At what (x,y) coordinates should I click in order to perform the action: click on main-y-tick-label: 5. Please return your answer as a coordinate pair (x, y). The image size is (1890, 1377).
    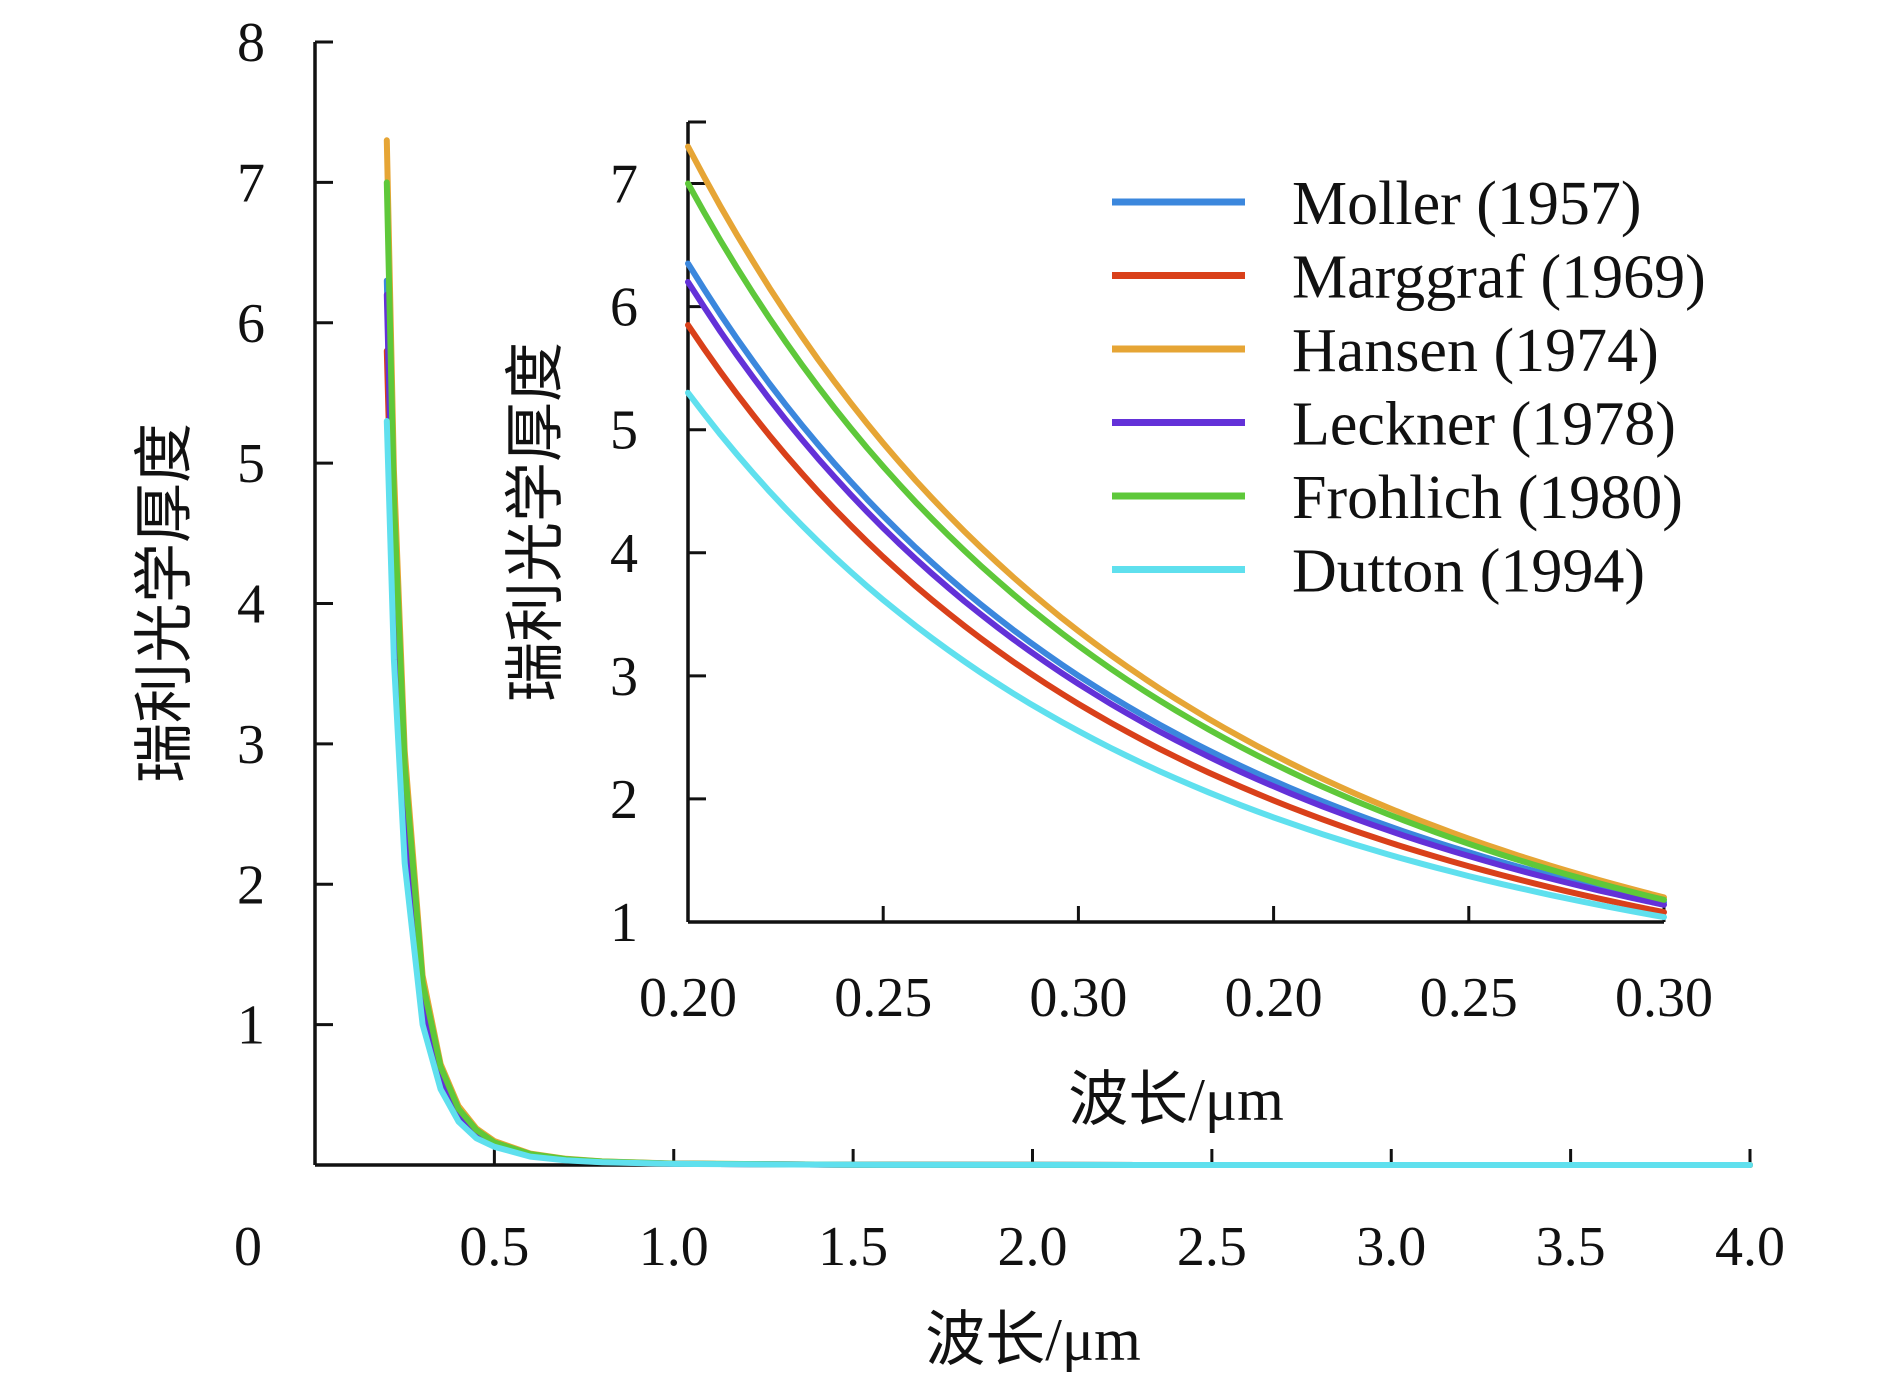
    Looking at the image, I should click on (251, 464).